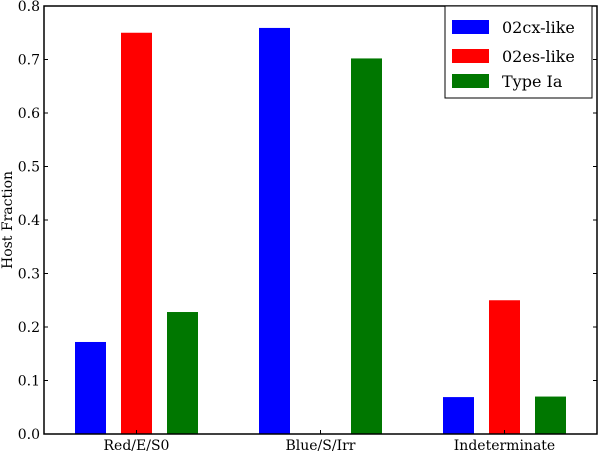 This screenshot has width=600, height=452. I want to click on x-tick-label: Blue/S/Irr, so click(320, 445).